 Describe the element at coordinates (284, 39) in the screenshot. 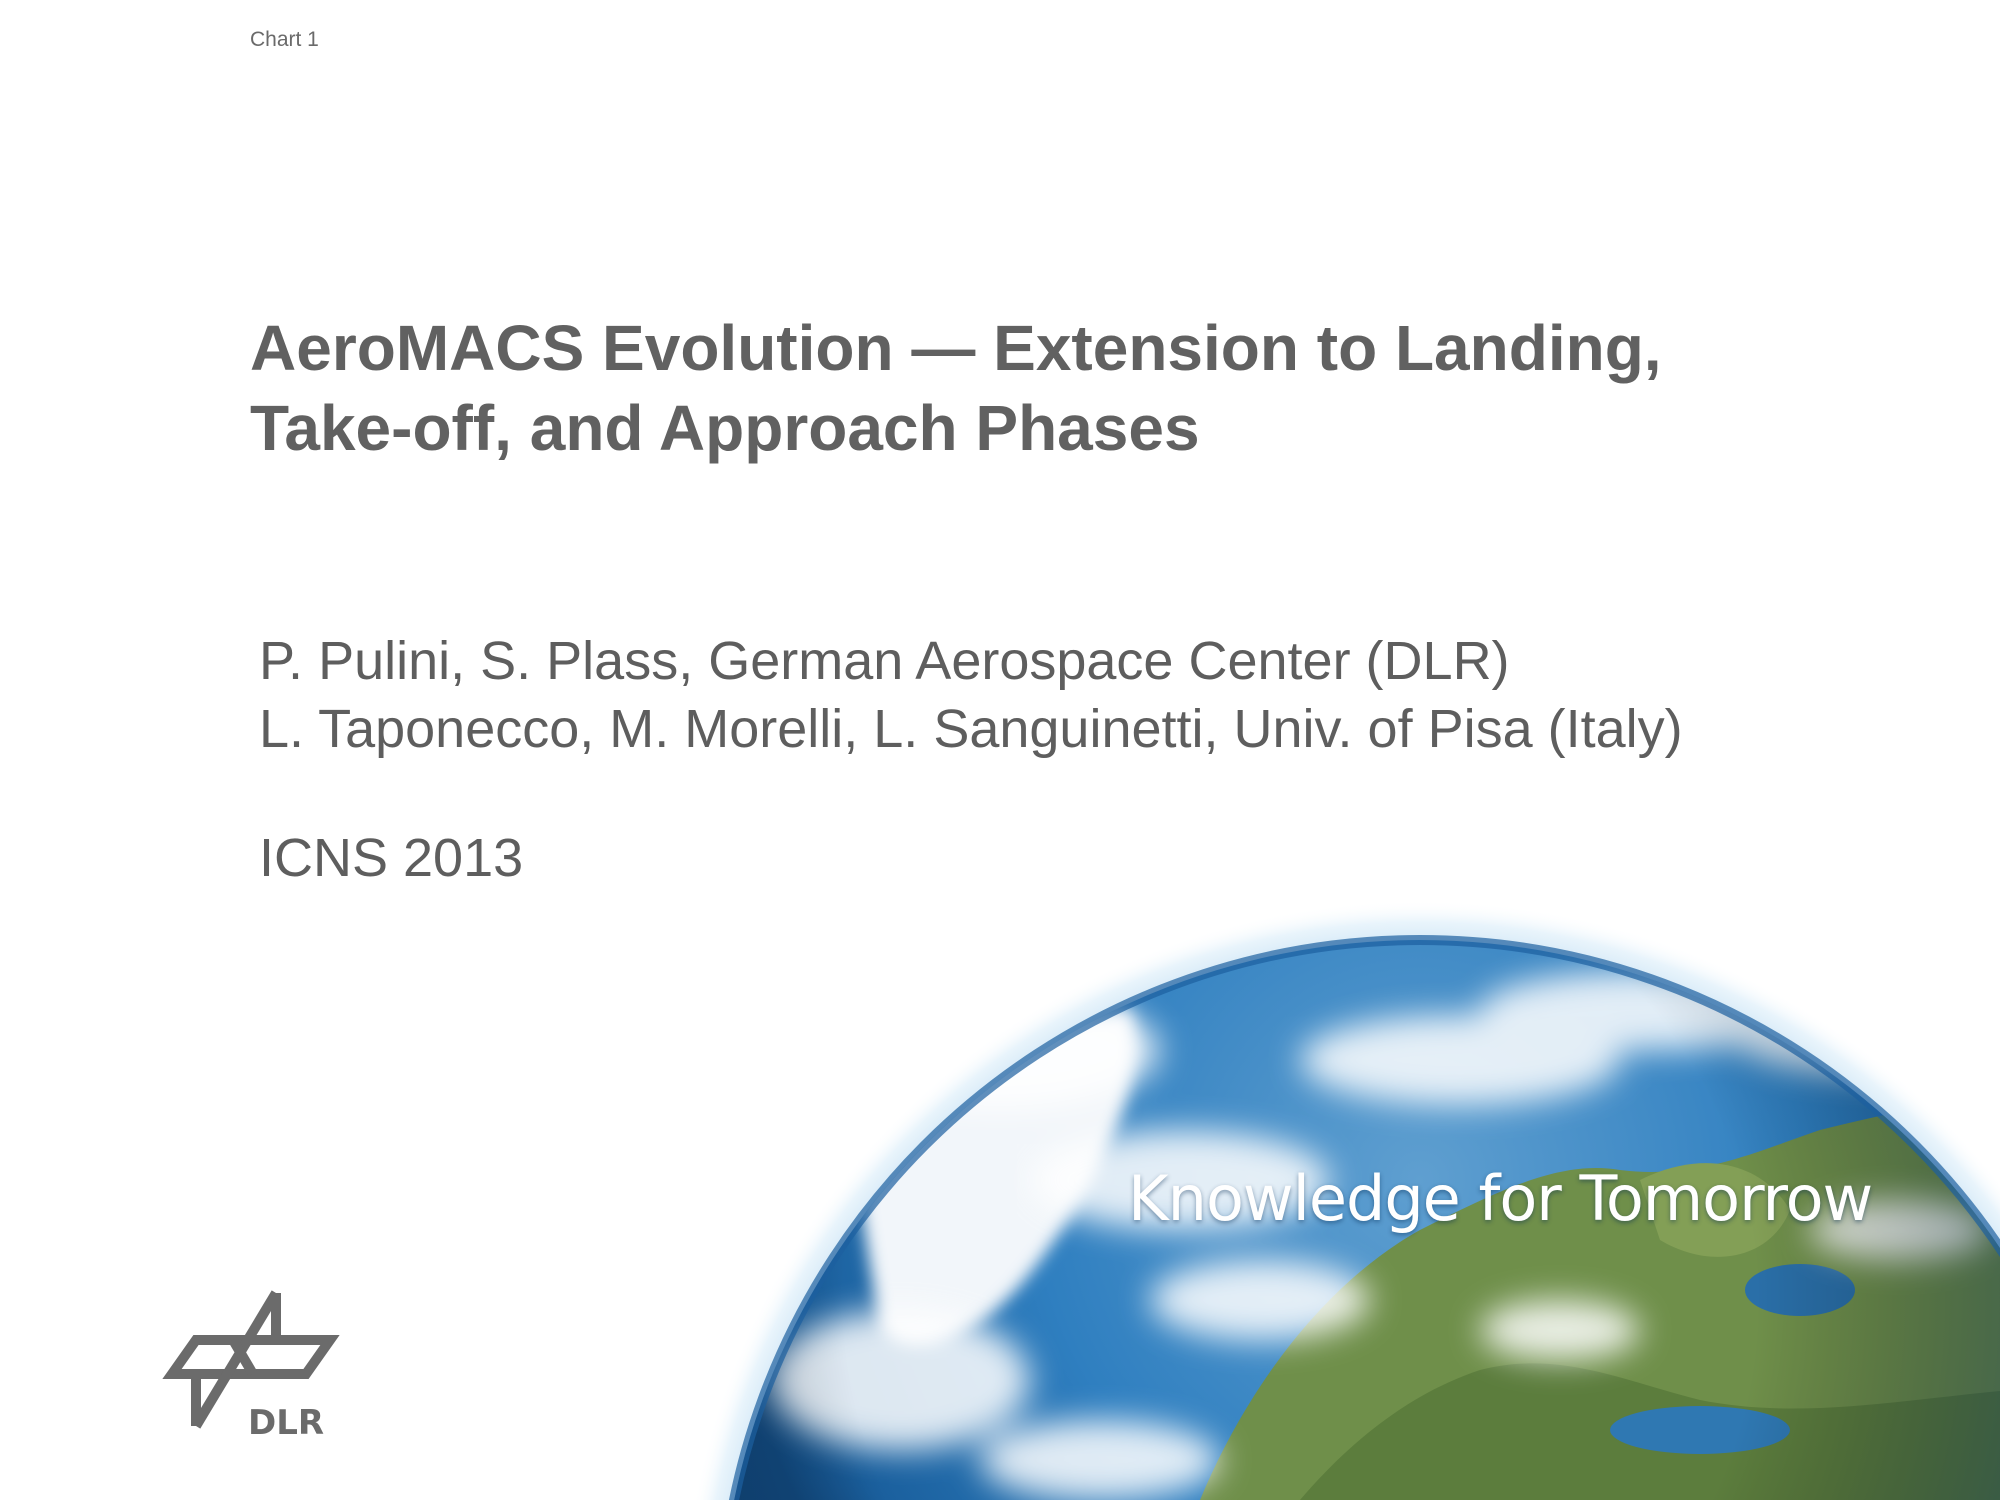

I see `chart-number-label: Chart 1` at that location.